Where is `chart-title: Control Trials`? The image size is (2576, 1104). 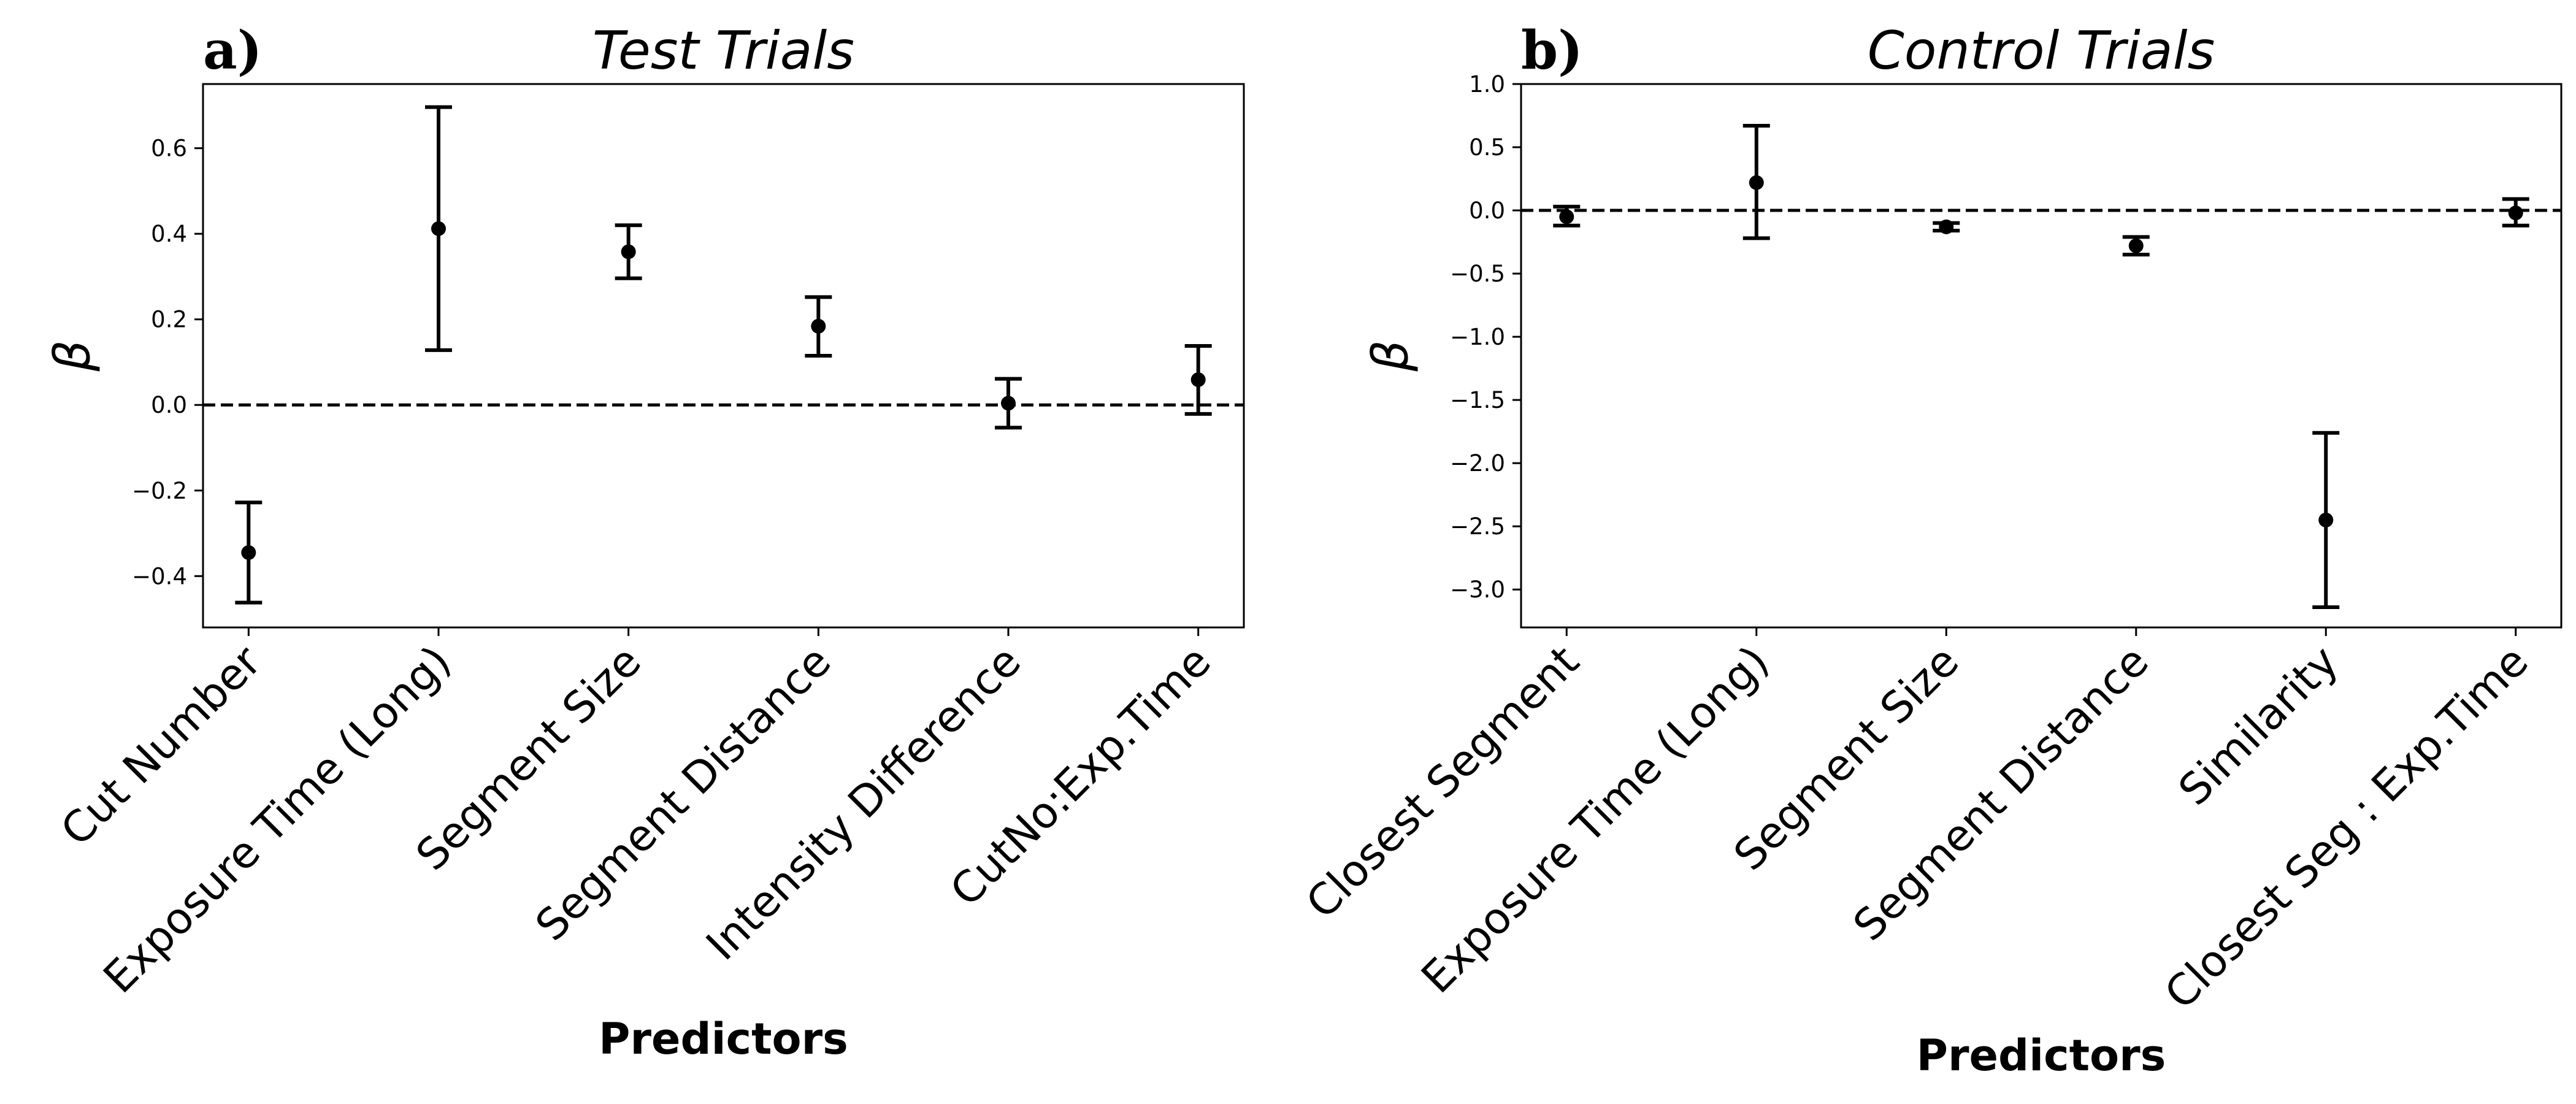
chart-title: Control Trials is located at coordinates (2041, 51).